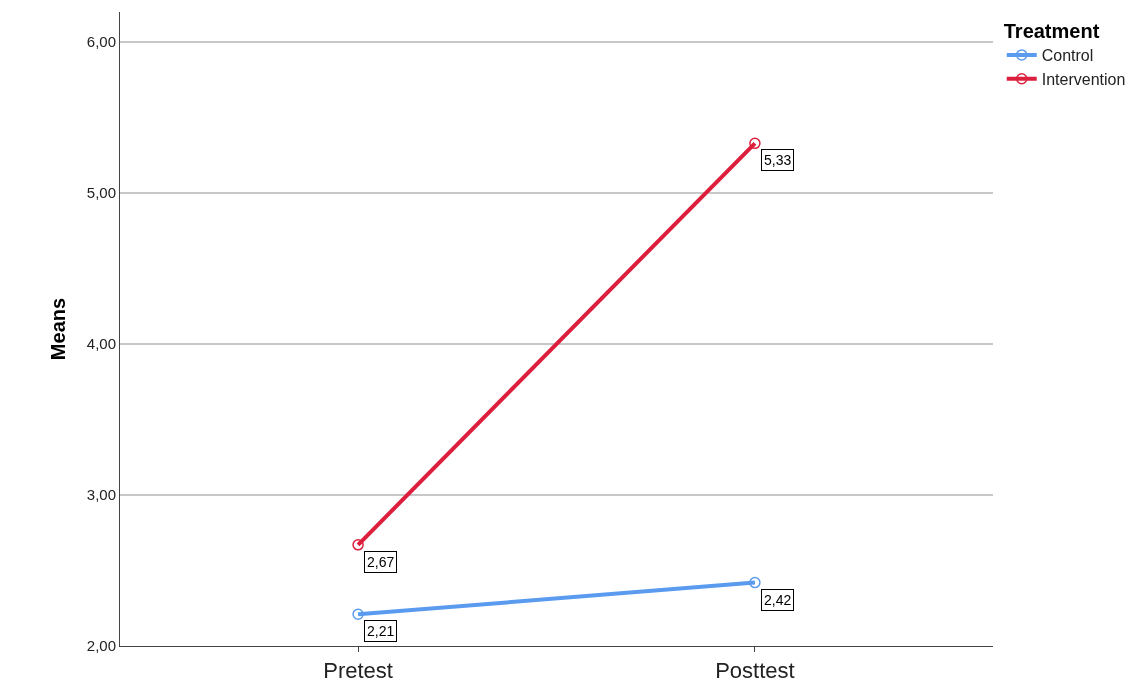 This screenshot has height=695, width=1143. I want to click on data-label: 5,33, so click(778, 160).